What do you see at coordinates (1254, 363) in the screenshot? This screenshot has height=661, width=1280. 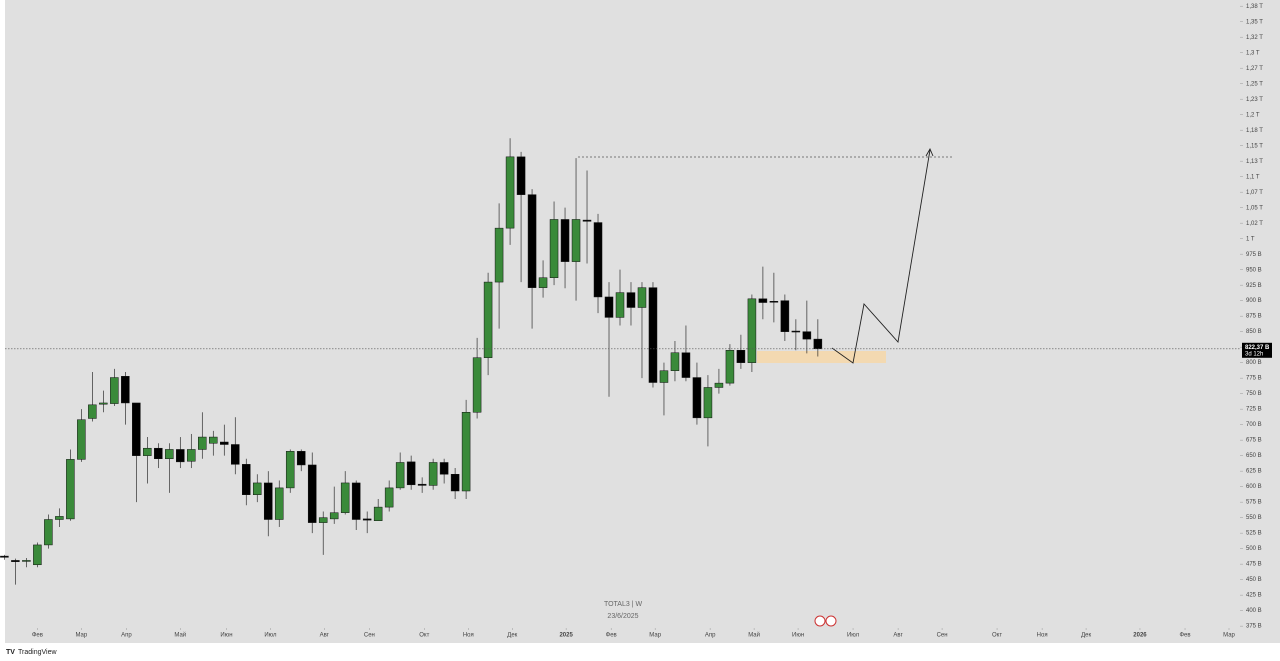 I see `y-tick-label: 800 B` at bounding box center [1254, 363].